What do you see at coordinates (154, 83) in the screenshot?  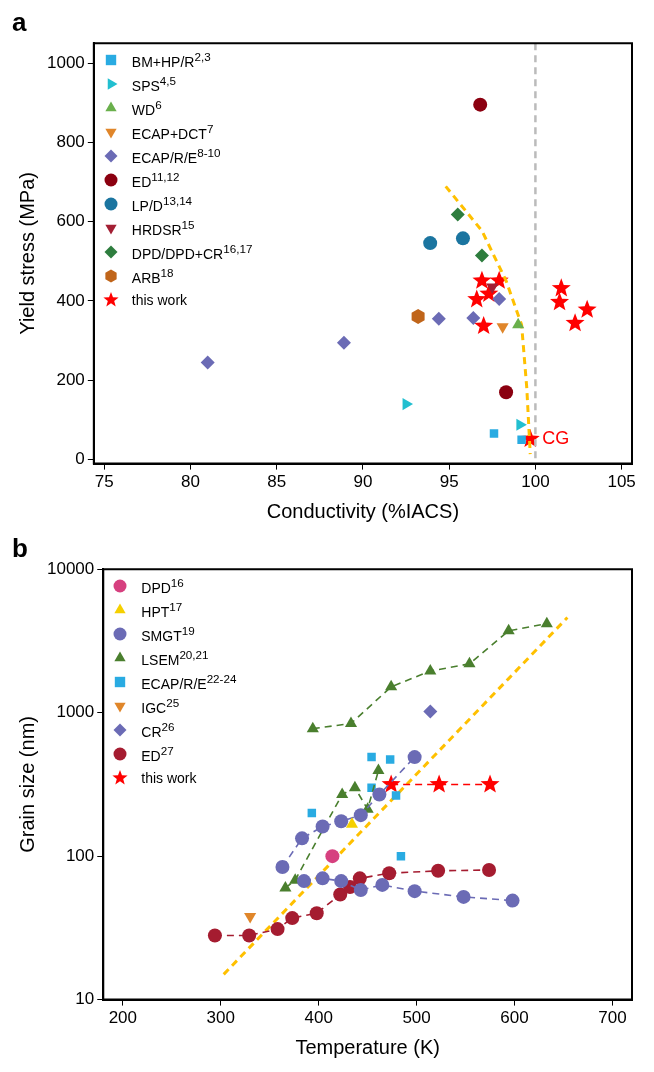 I see `legend-label: SPS$^{4,5}$` at bounding box center [154, 83].